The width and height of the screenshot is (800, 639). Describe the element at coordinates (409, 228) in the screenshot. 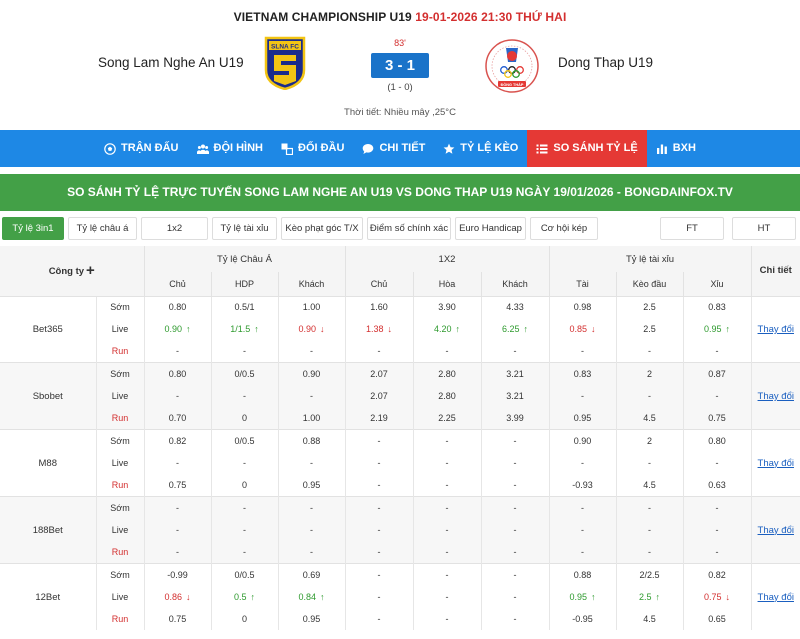

I see `tab-diem-so: Điểm số chính xác` at that location.